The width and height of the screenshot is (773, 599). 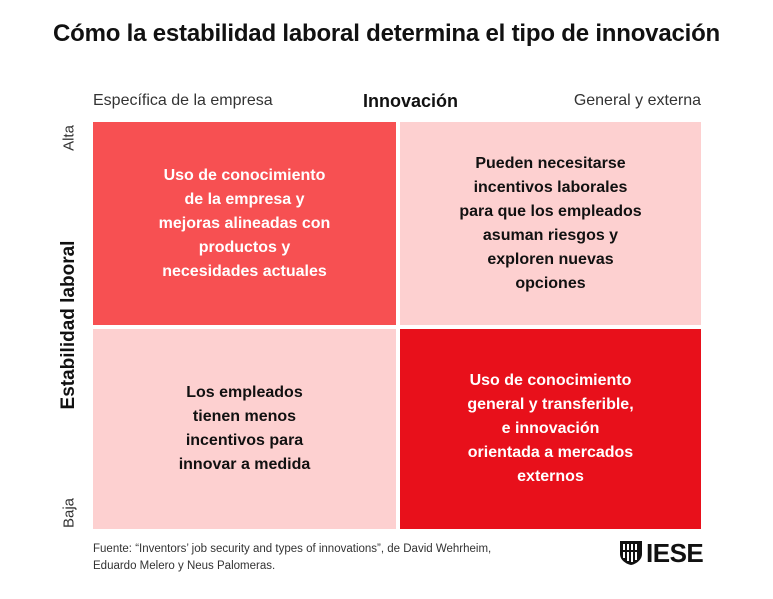 I want to click on y-axis-top-label: Alta, so click(x=69, y=138).